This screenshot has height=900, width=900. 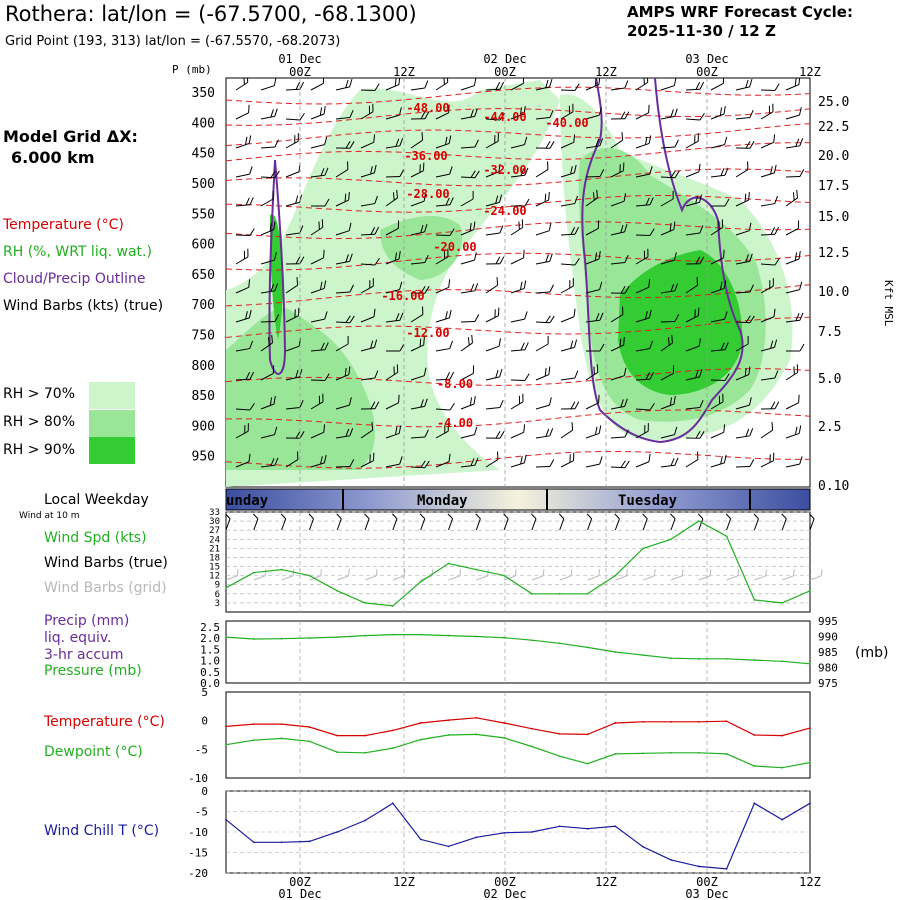 What do you see at coordinates (833, 486) in the screenshot?
I see `kft-tick-10: 0.10` at bounding box center [833, 486].